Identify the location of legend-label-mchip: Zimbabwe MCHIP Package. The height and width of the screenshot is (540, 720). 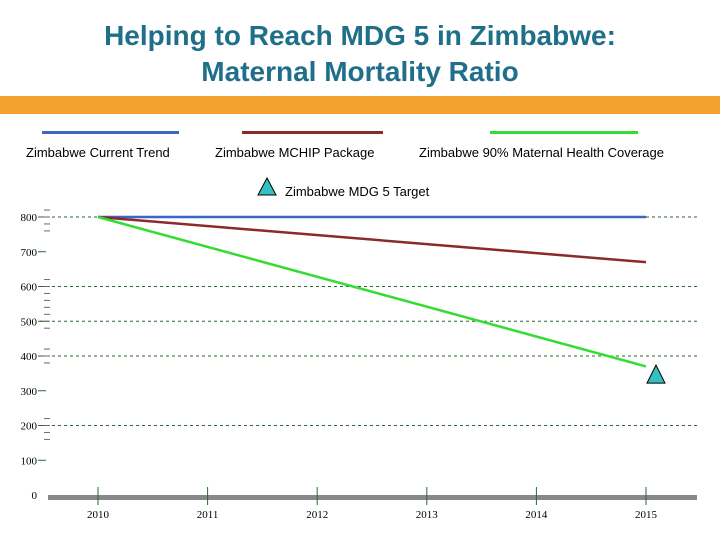
(295, 152).